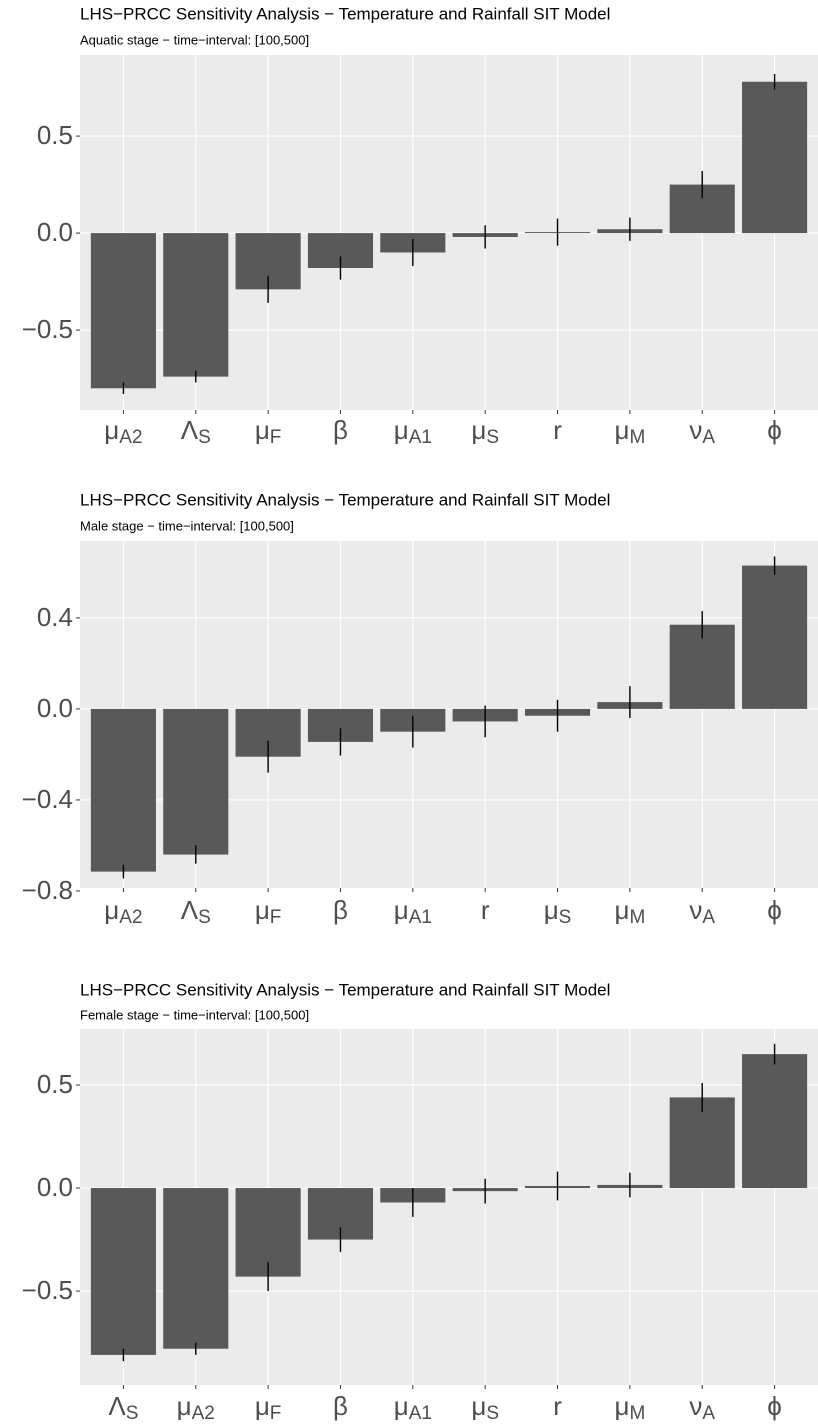 This screenshot has height=1428, width=818. What do you see at coordinates (47, 890) in the screenshot?
I see `y-tick-label: −0.8` at bounding box center [47, 890].